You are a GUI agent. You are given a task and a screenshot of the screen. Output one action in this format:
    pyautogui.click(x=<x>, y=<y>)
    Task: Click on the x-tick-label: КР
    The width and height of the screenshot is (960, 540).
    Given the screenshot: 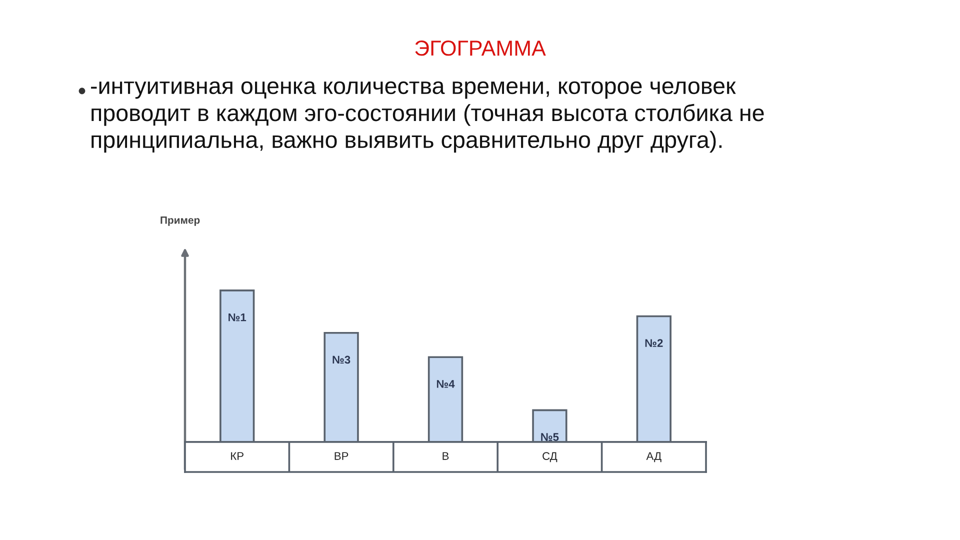 What is the action you would take?
    pyautogui.click(x=237, y=456)
    